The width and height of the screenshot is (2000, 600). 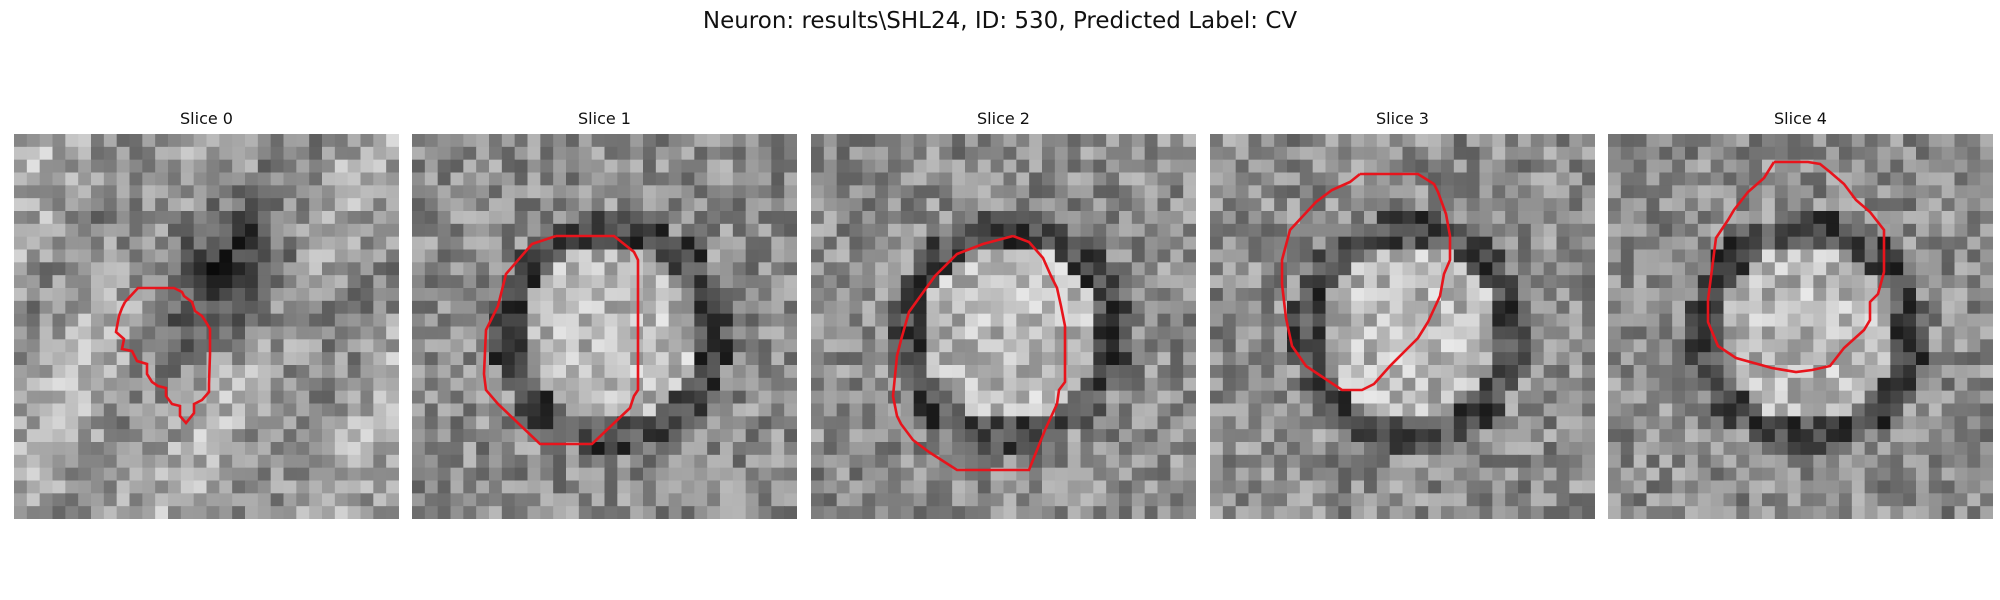 I want to click on slice-title-3: Slice 3, so click(x=1402, y=118).